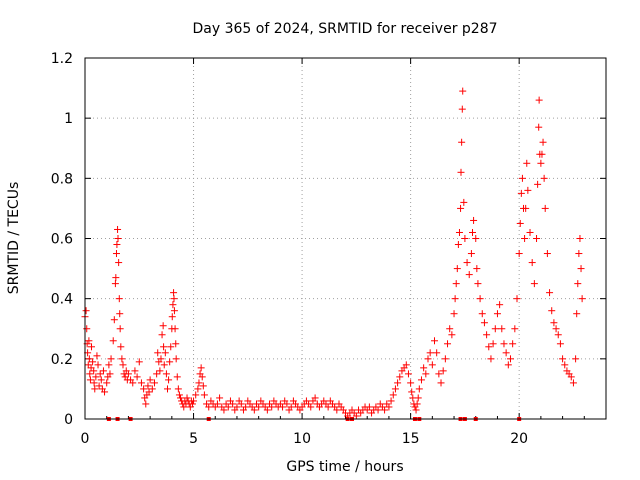 The height and width of the screenshot is (480, 640). Describe the element at coordinates (193, 439) in the screenshot. I see `x-tick-label: 5` at that location.